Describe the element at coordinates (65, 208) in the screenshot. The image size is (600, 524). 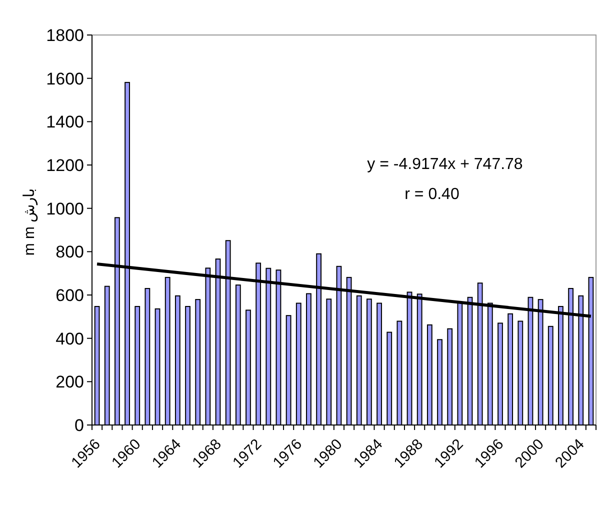
I see `y-tick-label: 1000` at that location.